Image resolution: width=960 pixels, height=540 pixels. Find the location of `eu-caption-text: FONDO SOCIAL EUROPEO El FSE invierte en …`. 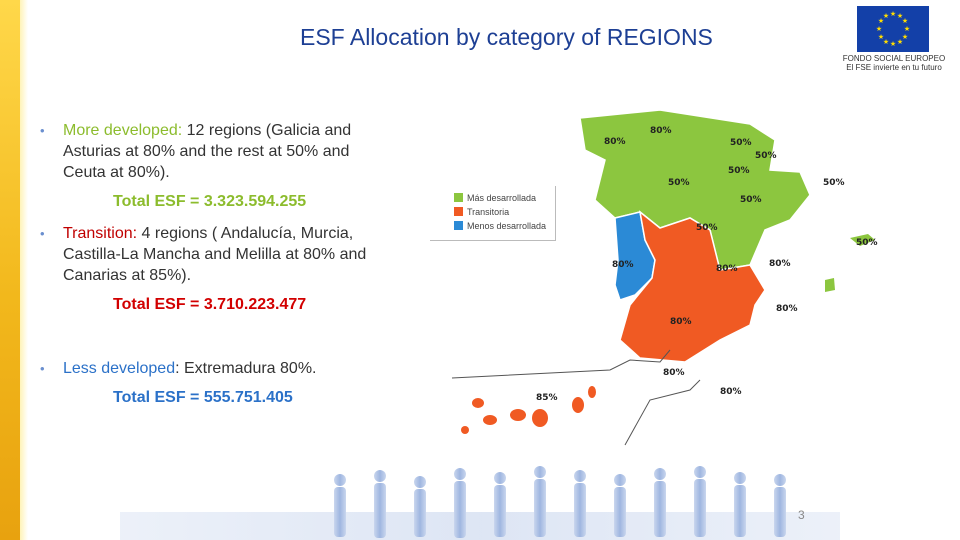

eu-caption-text: FONDO SOCIAL EUROPEO El FSE invierte en … is located at coordinates (894, 63).